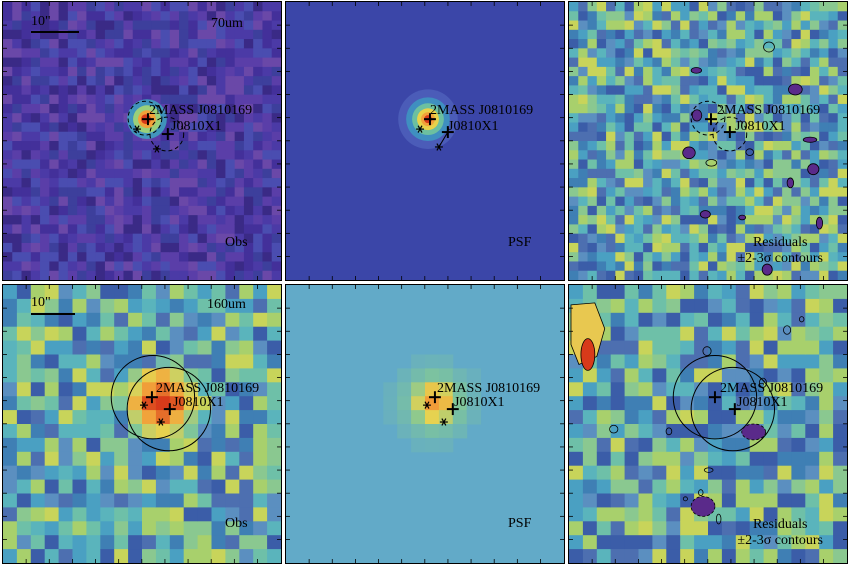 The height and width of the screenshot is (566, 850). I want to click on wavelength-label: 70um, so click(227, 23).